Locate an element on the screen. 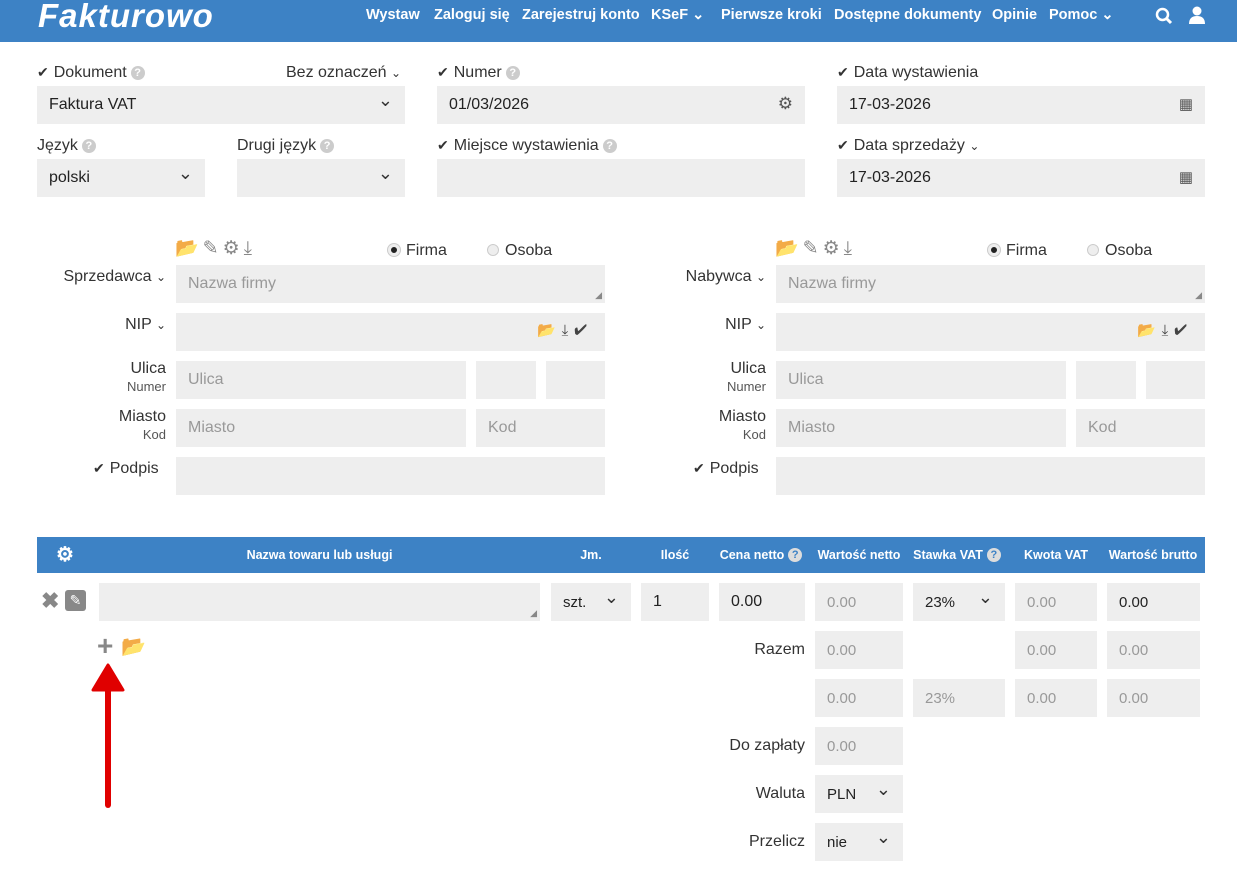 The width and height of the screenshot is (1237, 877). nav-dokumenty: Dostępne dokumenty is located at coordinates (908, 15).